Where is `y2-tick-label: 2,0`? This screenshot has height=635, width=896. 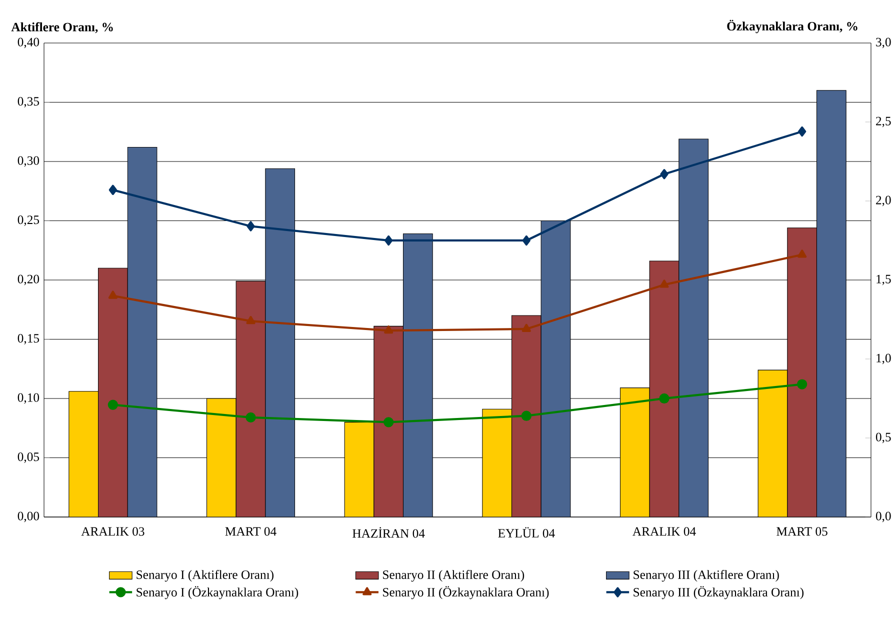 y2-tick-label: 2,0 is located at coordinates (883, 201).